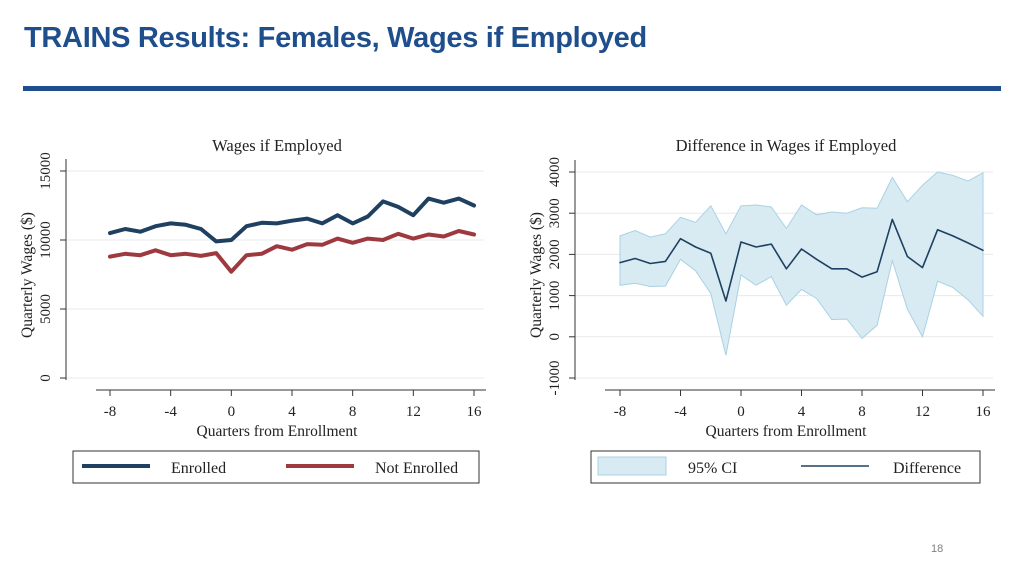 The height and width of the screenshot is (576, 1024). I want to click on legend-difference-label: Difference, so click(927, 468).